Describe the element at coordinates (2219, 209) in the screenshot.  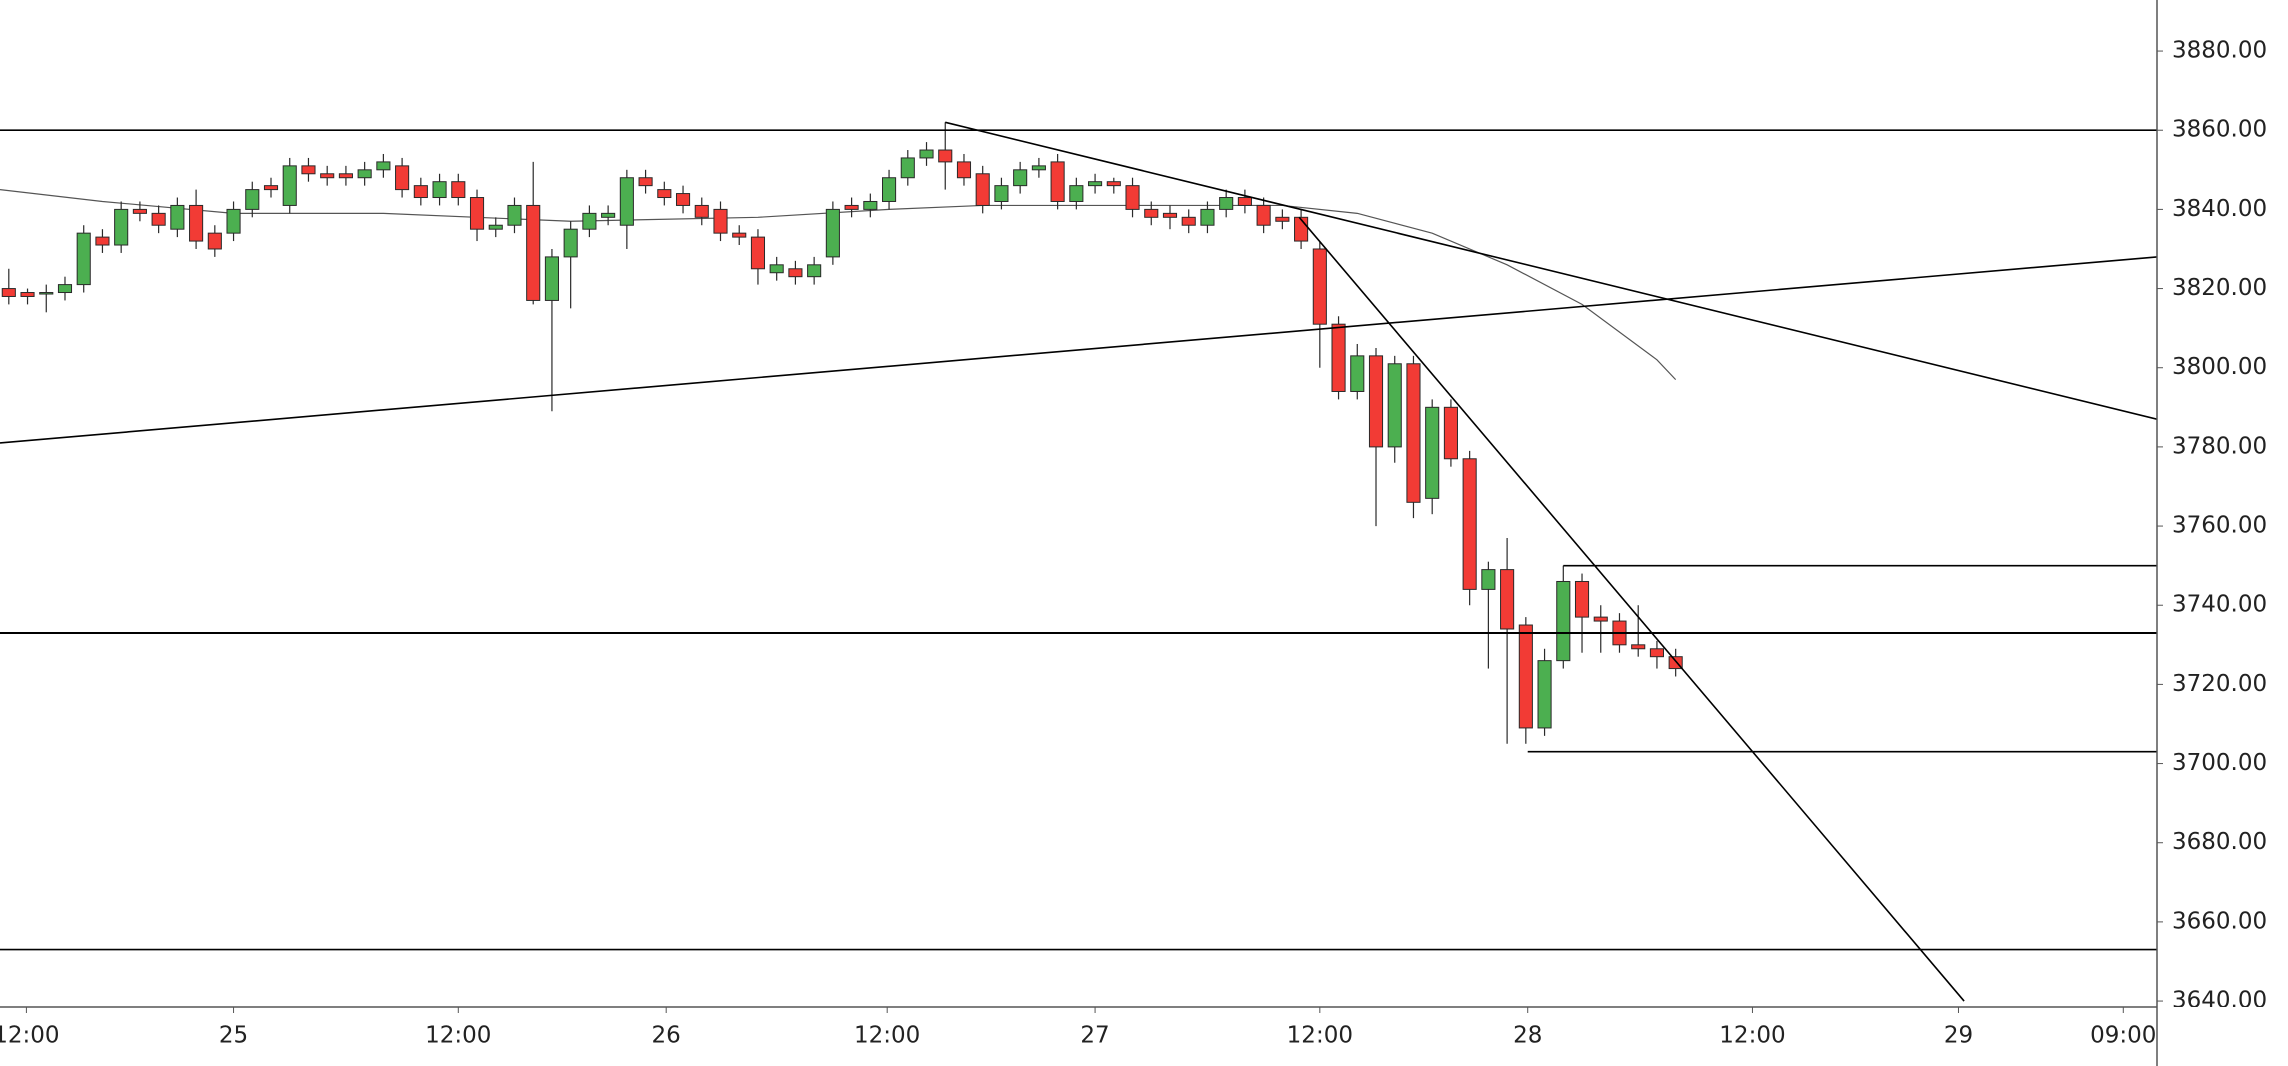
I see `y-tick-label: 3840.00` at that location.